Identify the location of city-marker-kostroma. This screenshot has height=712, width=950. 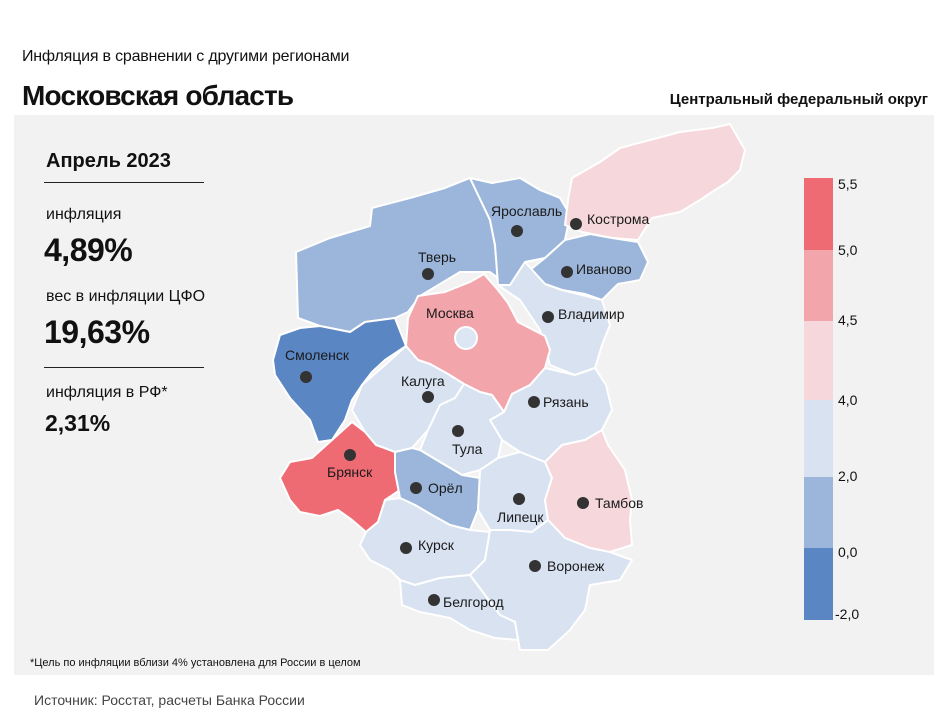
(576, 224).